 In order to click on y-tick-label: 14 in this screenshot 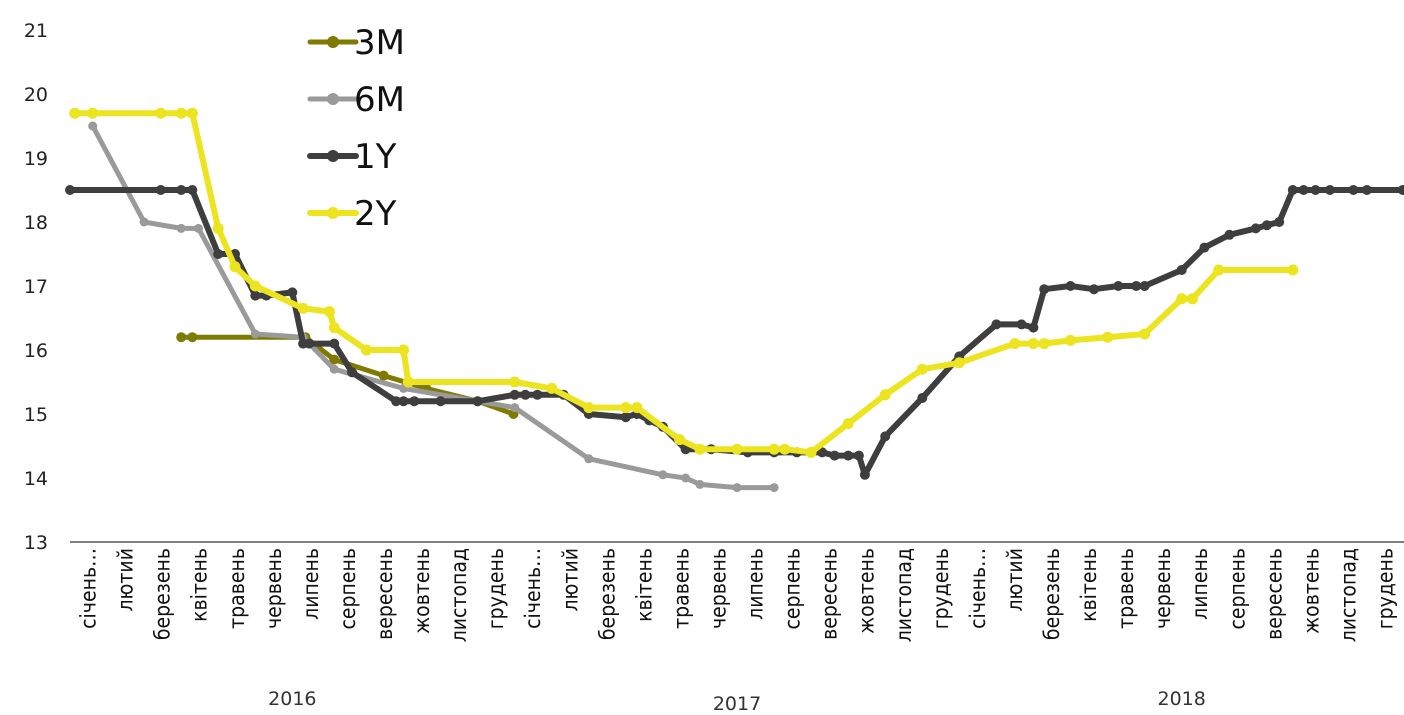, I will do `click(36, 479)`.